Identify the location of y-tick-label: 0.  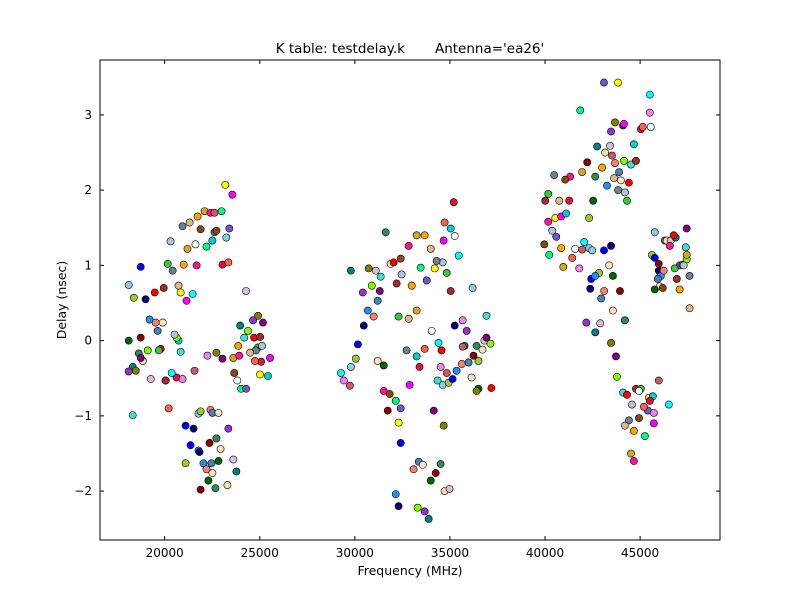
(88, 341).